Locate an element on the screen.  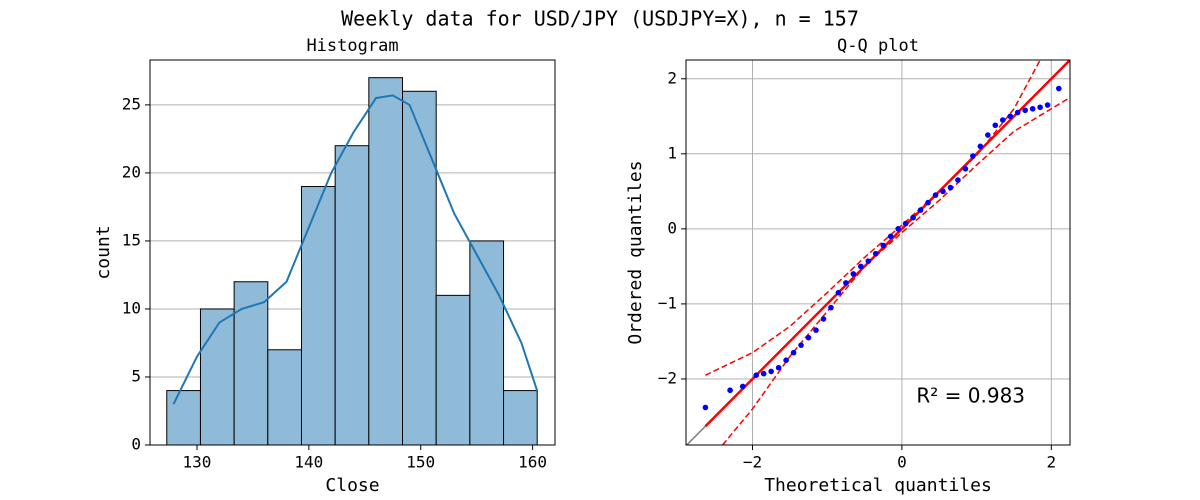
y-tick-label: 5 is located at coordinates (136, 375).